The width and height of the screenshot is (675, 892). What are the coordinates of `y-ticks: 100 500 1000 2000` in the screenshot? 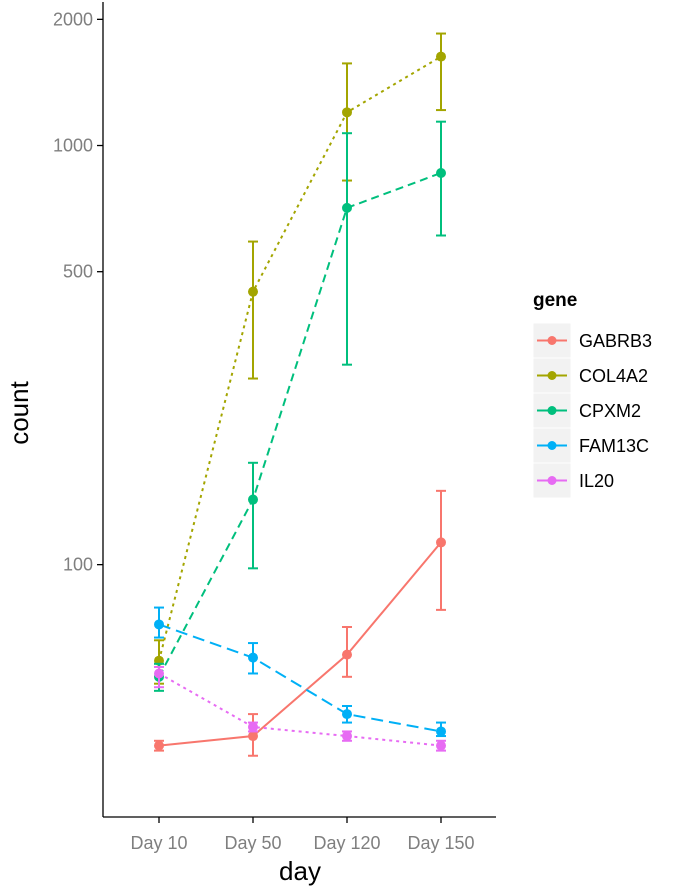 It's located at (78, 292).